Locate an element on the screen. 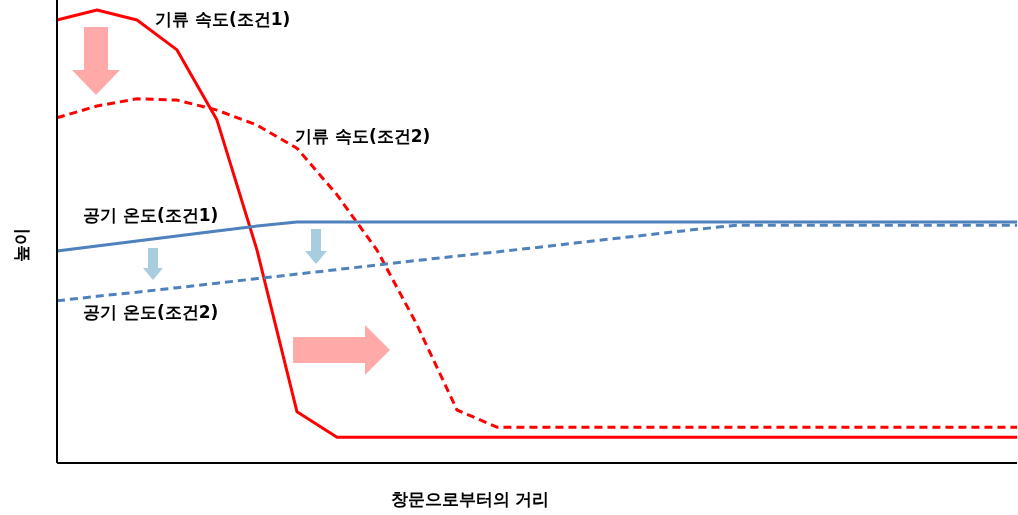 The image size is (1018, 515). series-label: 공기 온도(조건1) is located at coordinates (151, 215).